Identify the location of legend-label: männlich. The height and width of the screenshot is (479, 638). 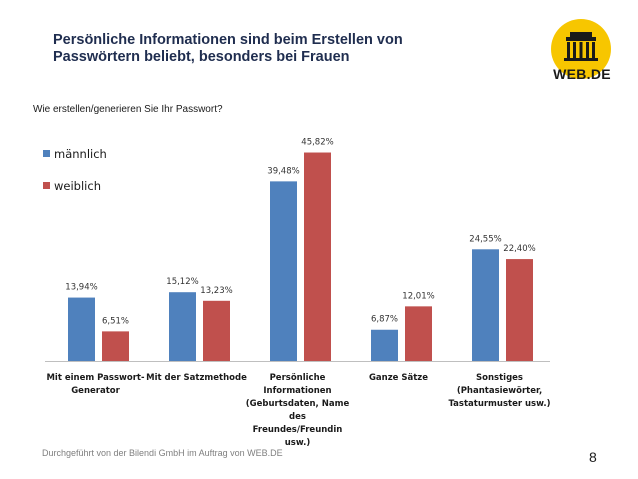
(80, 154).